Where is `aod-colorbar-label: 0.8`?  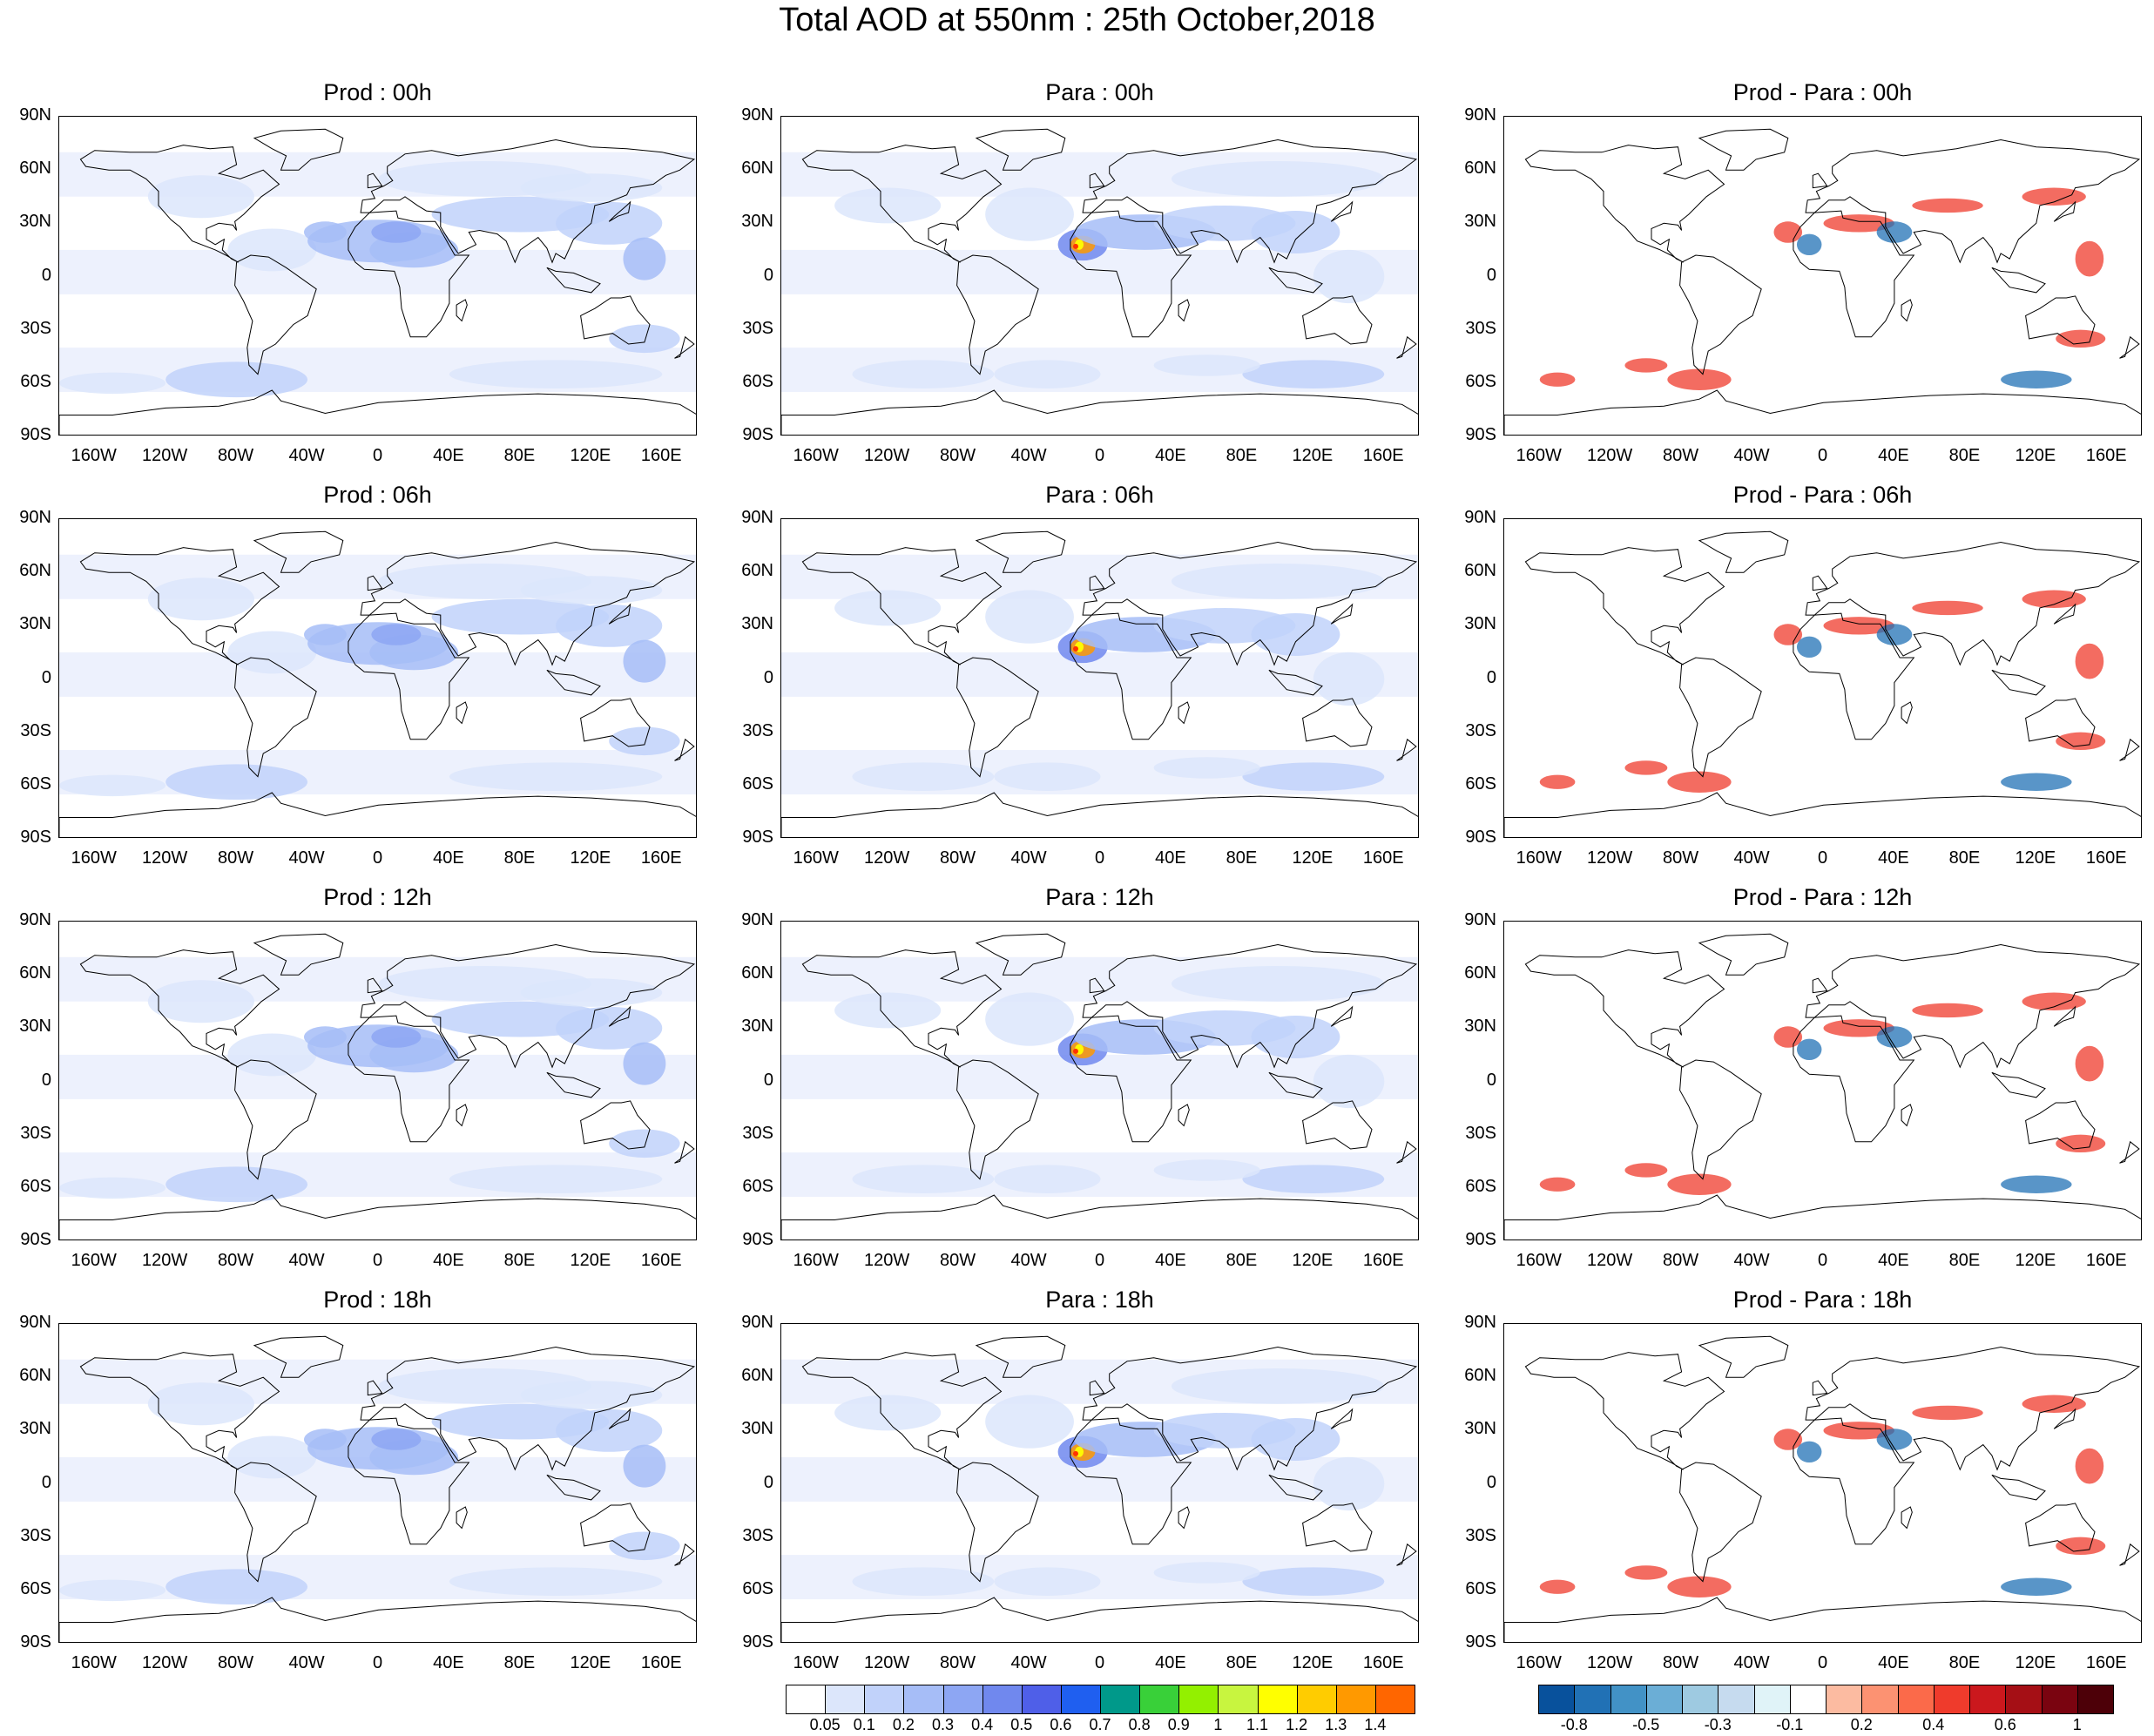 aod-colorbar-label: 0.8 is located at coordinates (1139, 1724).